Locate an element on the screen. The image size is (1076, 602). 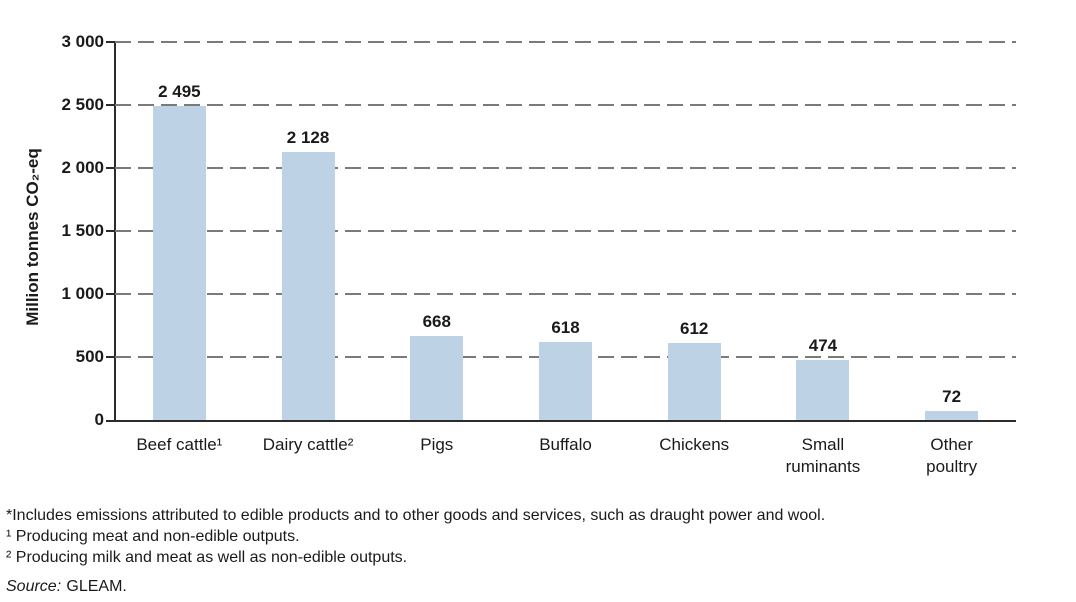
bar-dairy-cattle is located at coordinates (308, 285).